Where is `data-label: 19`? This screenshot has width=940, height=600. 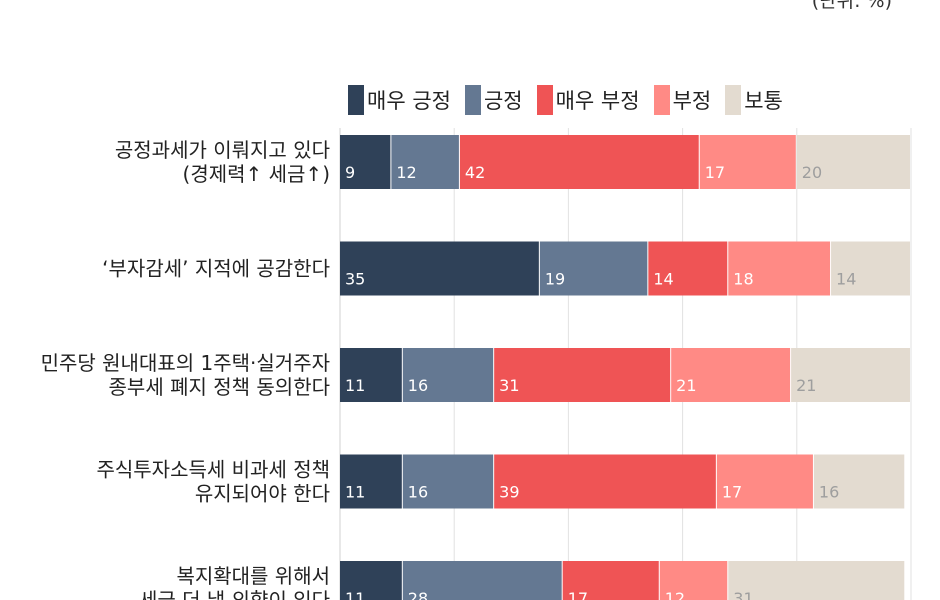 data-label: 19 is located at coordinates (555, 279).